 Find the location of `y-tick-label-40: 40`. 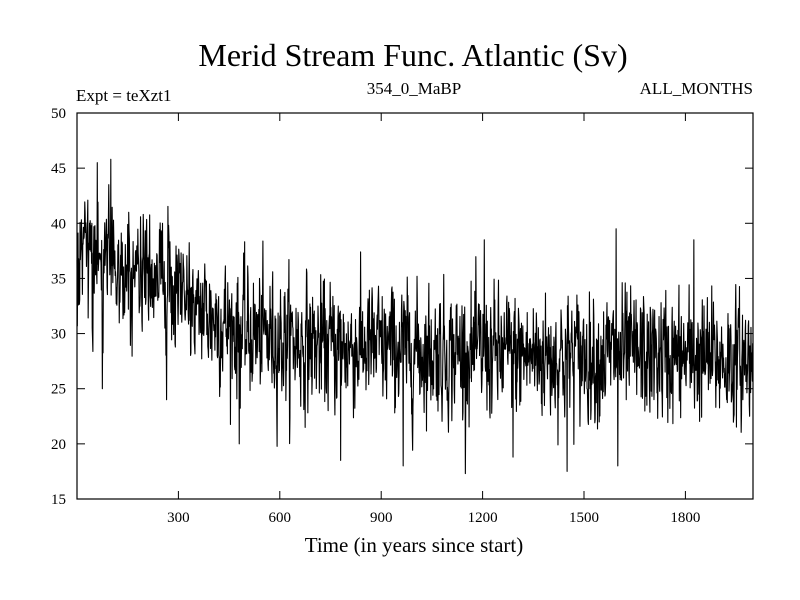

y-tick-label-40: 40 is located at coordinates (58, 224).